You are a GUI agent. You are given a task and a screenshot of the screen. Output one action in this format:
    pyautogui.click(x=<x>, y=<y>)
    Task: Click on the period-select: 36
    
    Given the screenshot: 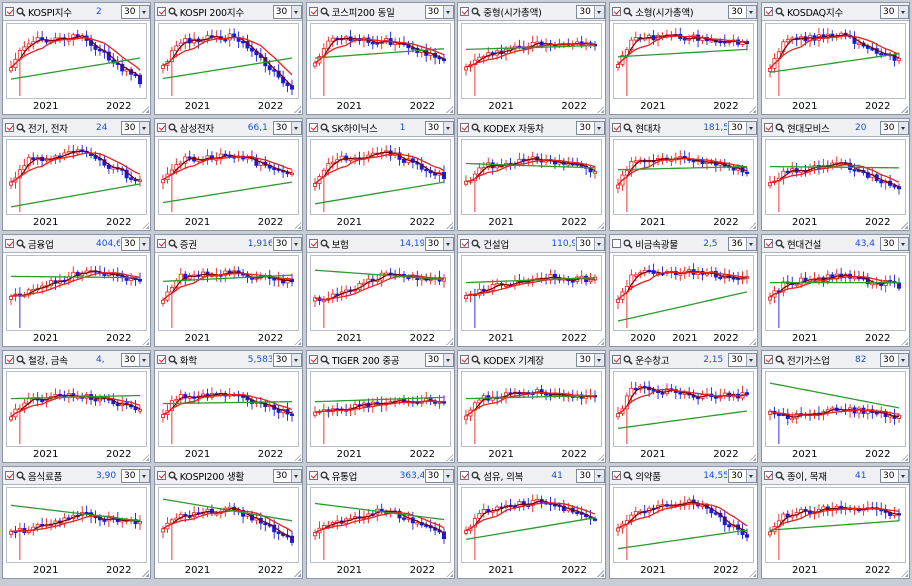 What is the action you would take?
    pyautogui.click(x=743, y=243)
    